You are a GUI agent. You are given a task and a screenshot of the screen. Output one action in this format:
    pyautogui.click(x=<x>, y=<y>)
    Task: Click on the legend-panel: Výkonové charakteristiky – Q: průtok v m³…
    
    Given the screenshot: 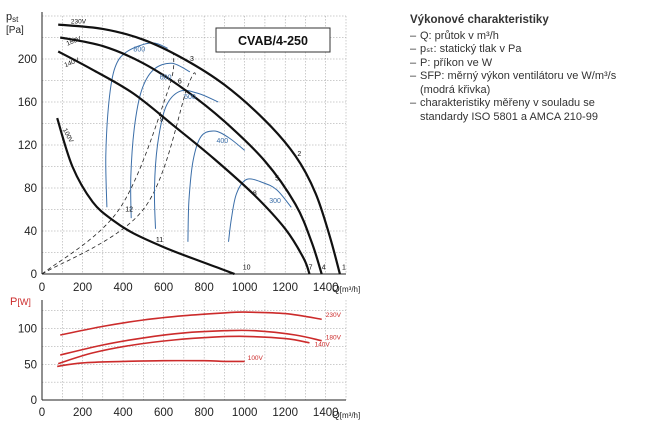 What is the action you would take?
    pyautogui.click(x=526, y=69)
    